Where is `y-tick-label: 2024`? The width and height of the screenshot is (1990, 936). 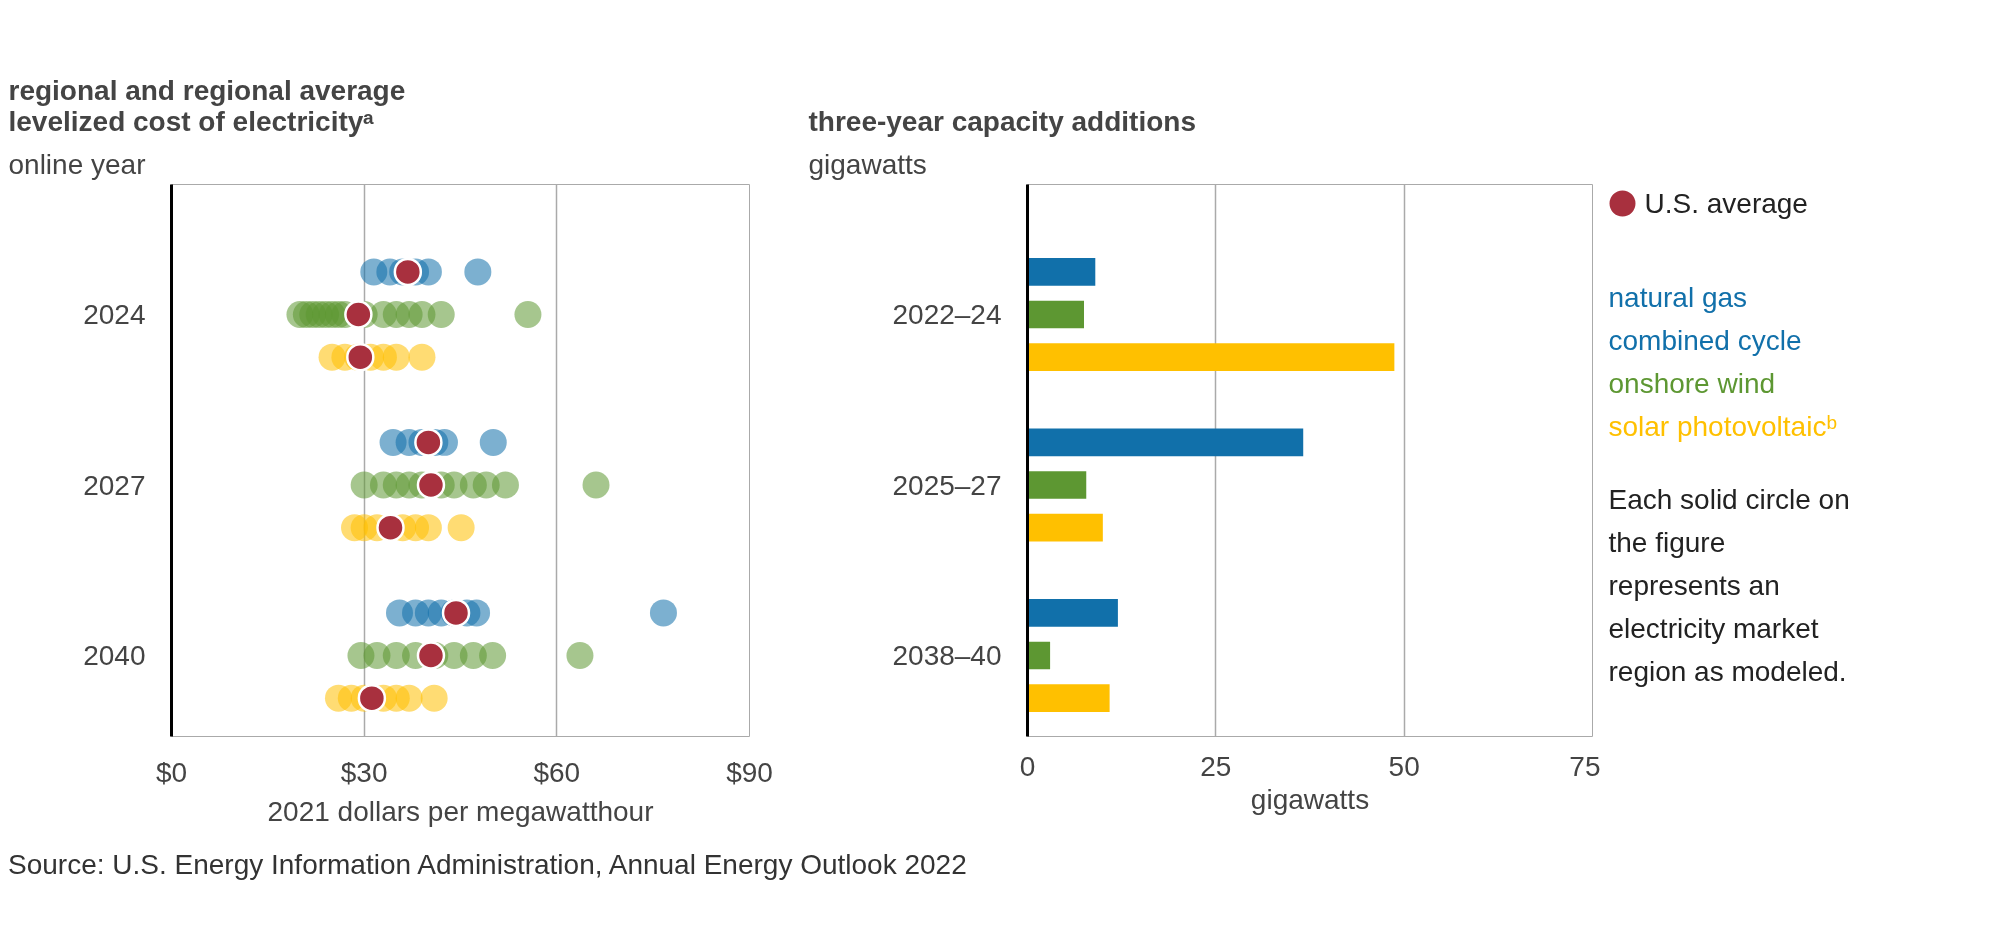
y-tick-label: 2024 is located at coordinates (114, 315).